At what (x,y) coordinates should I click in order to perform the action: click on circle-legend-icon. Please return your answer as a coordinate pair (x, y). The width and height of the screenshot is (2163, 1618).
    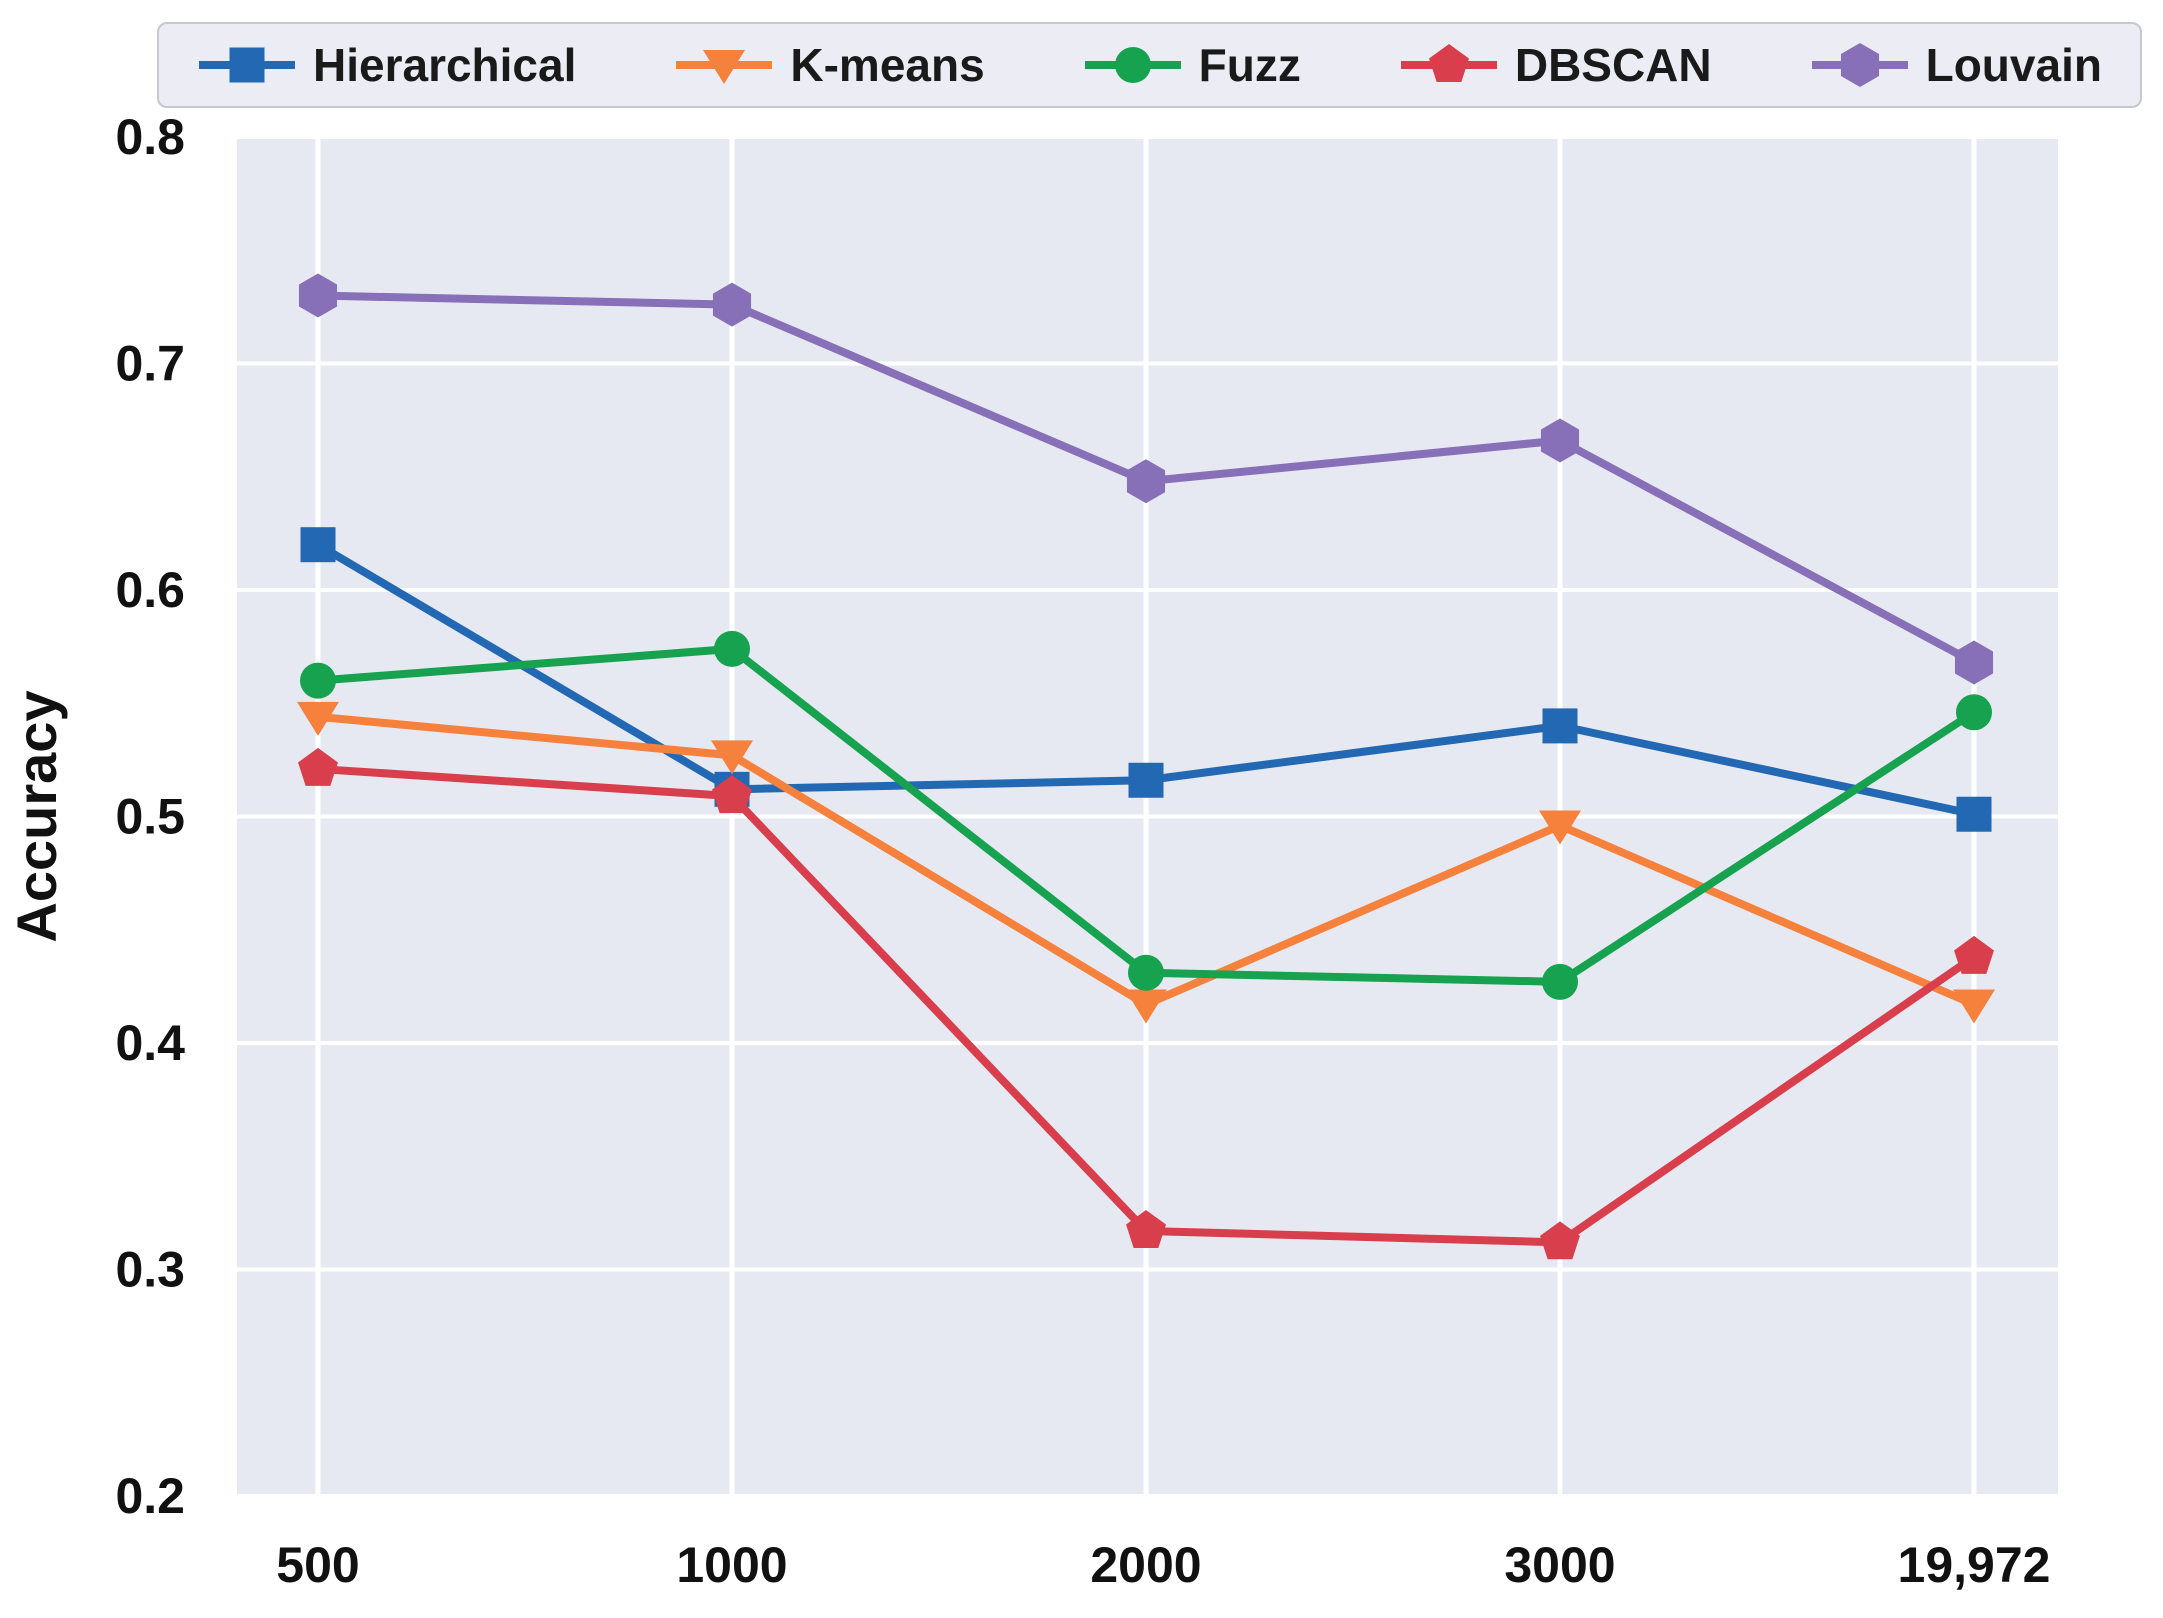
    Looking at the image, I should click on (1132, 65).